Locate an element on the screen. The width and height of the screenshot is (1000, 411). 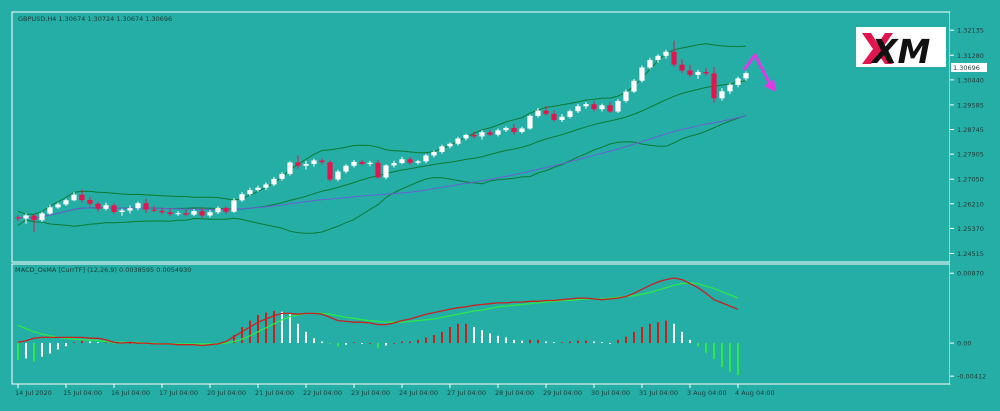
x-tick-label: 21 Jul 04:00 is located at coordinates (274, 393).